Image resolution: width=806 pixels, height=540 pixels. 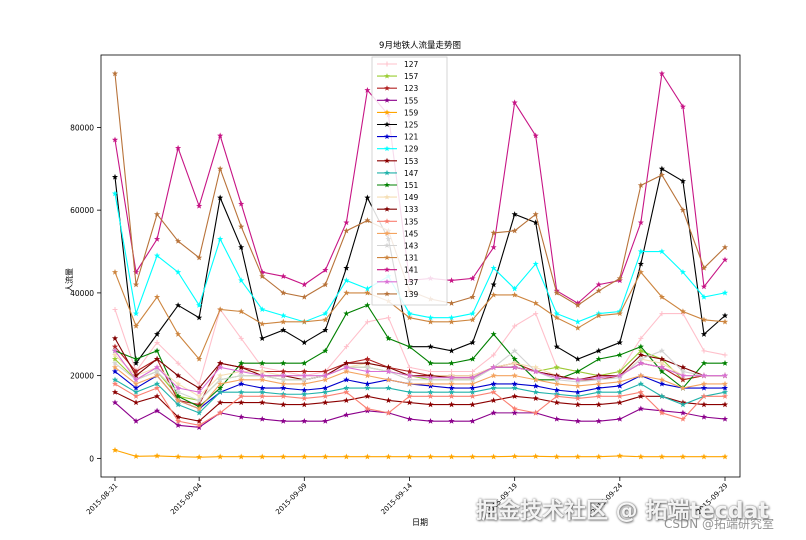 I want to click on y-axis: 0 20000 40000 60000 80000, so click(x=85, y=293).